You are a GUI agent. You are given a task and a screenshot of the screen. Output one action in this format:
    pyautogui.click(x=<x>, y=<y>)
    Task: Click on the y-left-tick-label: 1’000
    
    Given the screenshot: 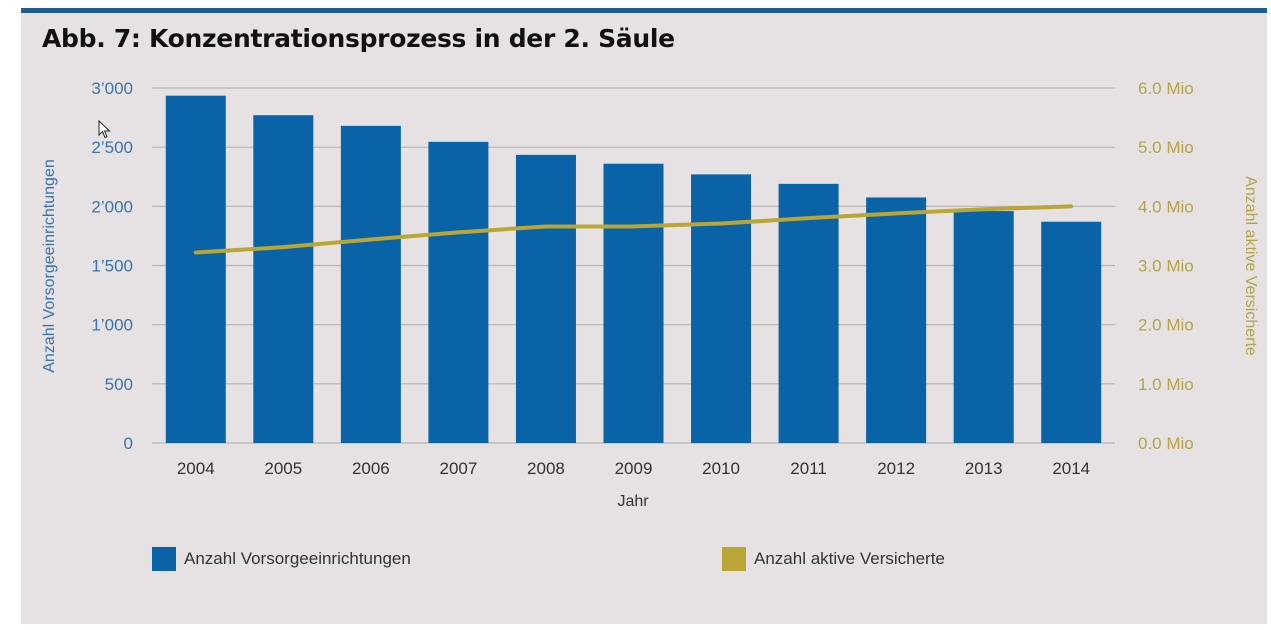 What is the action you would take?
    pyautogui.click(x=112, y=325)
    